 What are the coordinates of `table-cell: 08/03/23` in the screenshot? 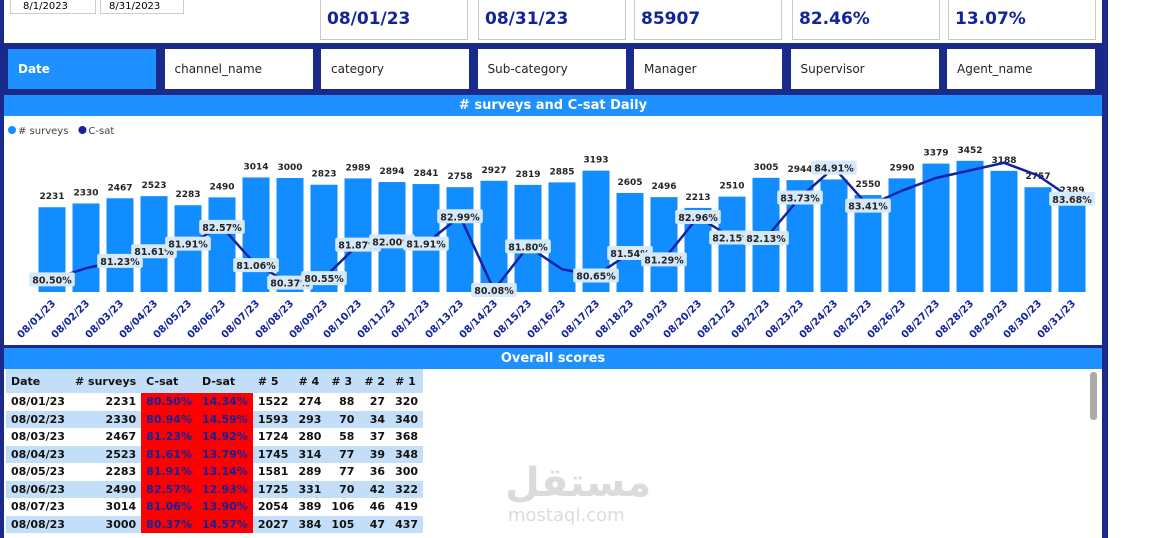 It's located at (38, 437).